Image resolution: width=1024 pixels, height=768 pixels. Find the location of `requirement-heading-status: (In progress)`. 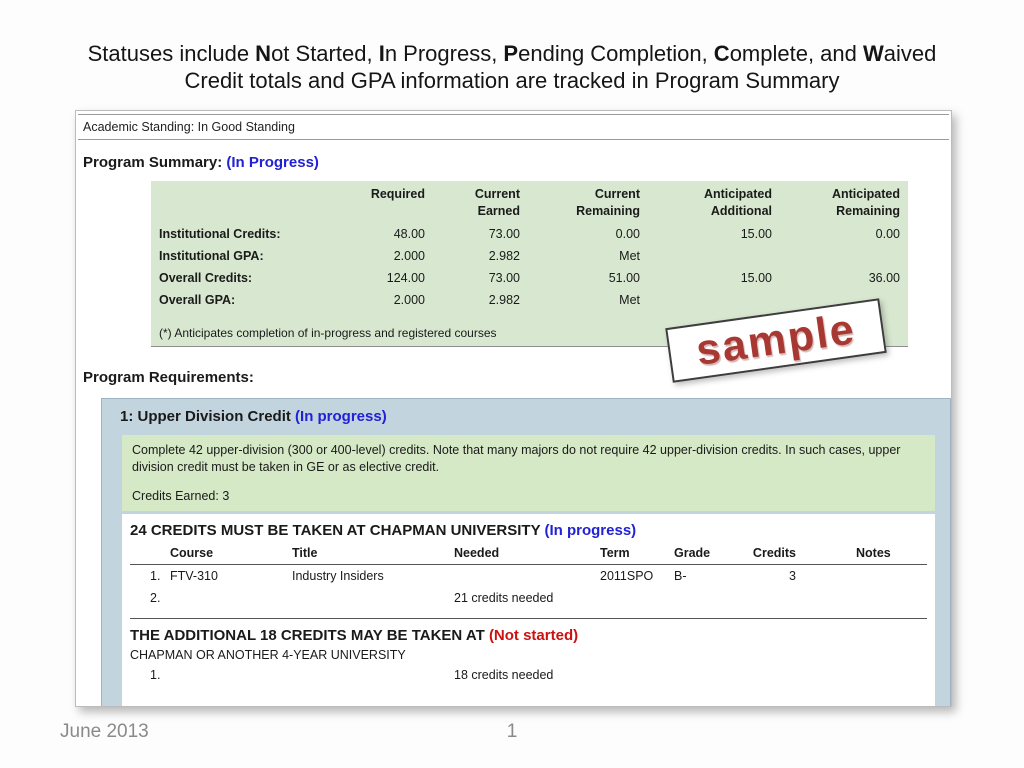

requirement-heading-status: (In progress) is located at coordinates (341, 416).